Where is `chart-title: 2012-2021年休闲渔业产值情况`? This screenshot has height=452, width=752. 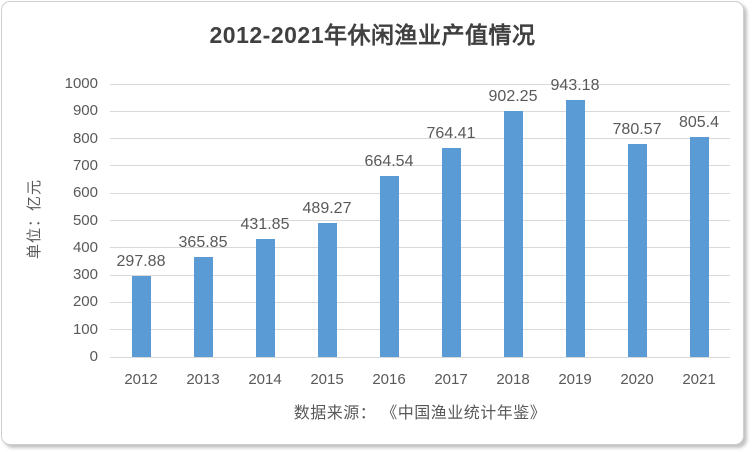
chart-title: 2012-2021年休闲渔业产值情况 is located at coordinates (372, 35).